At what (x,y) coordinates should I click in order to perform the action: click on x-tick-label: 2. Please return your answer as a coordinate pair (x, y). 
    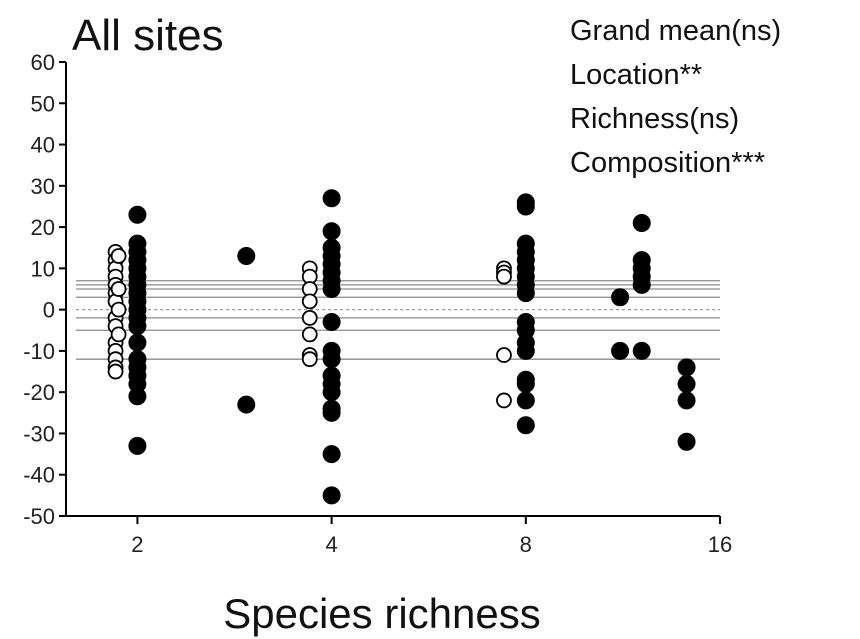
    Looking at the image, I should click on (137, 544).